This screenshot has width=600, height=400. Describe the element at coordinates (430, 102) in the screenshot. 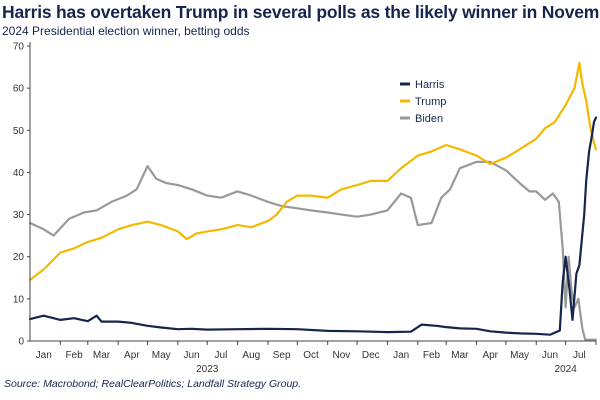

I see `legend-label: Trump` at that location.